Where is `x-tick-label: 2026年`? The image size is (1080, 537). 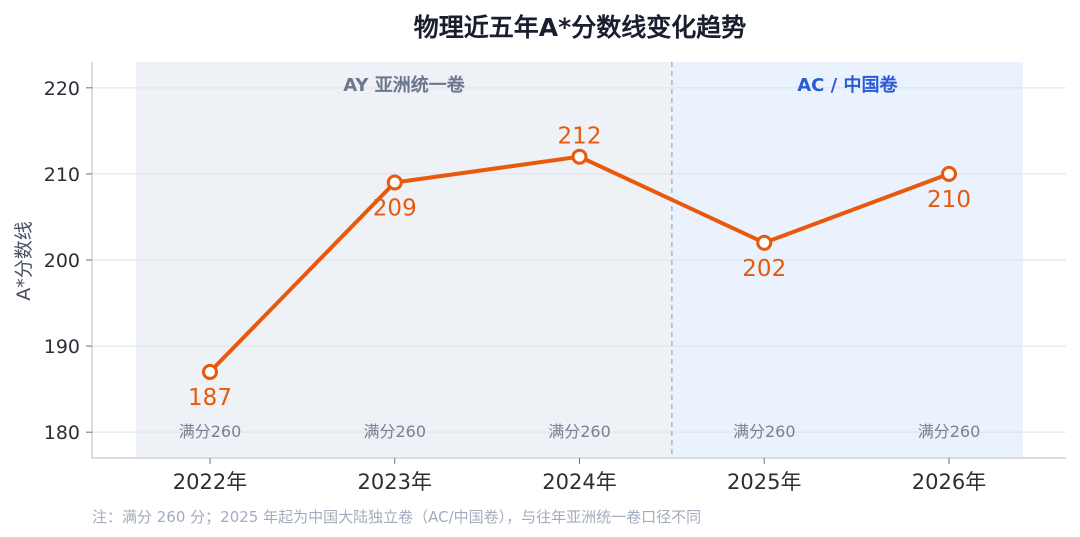 x-tick-label: 2026年 is located at coordinates (949, 482).